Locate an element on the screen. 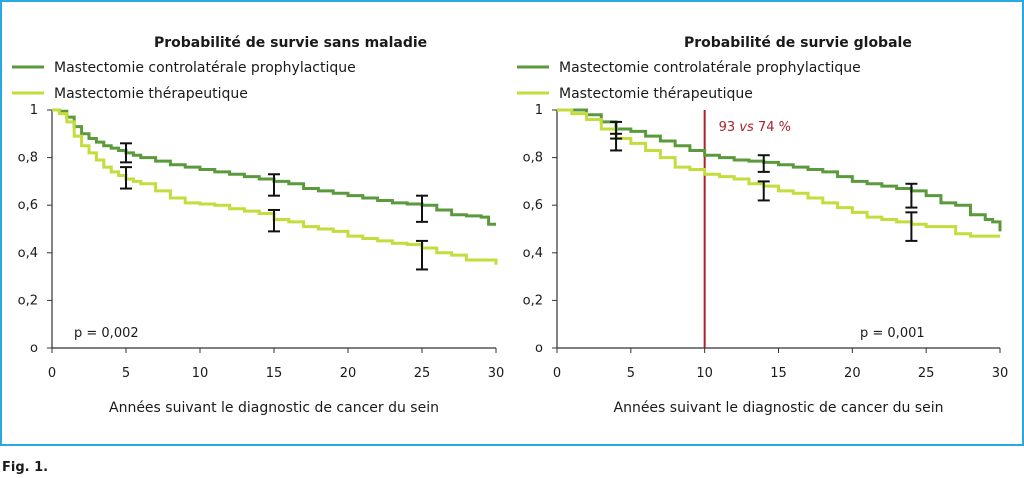  p-value: p = 0,001 is located at coordinates (892, 333).